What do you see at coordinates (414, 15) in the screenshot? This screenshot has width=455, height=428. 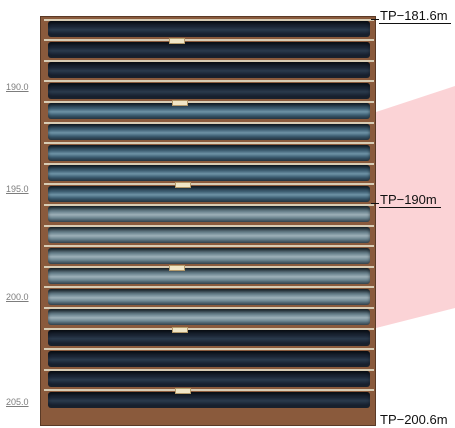 I see `tp-top-label: TP−181.6m` at bounding box center [414, 15].